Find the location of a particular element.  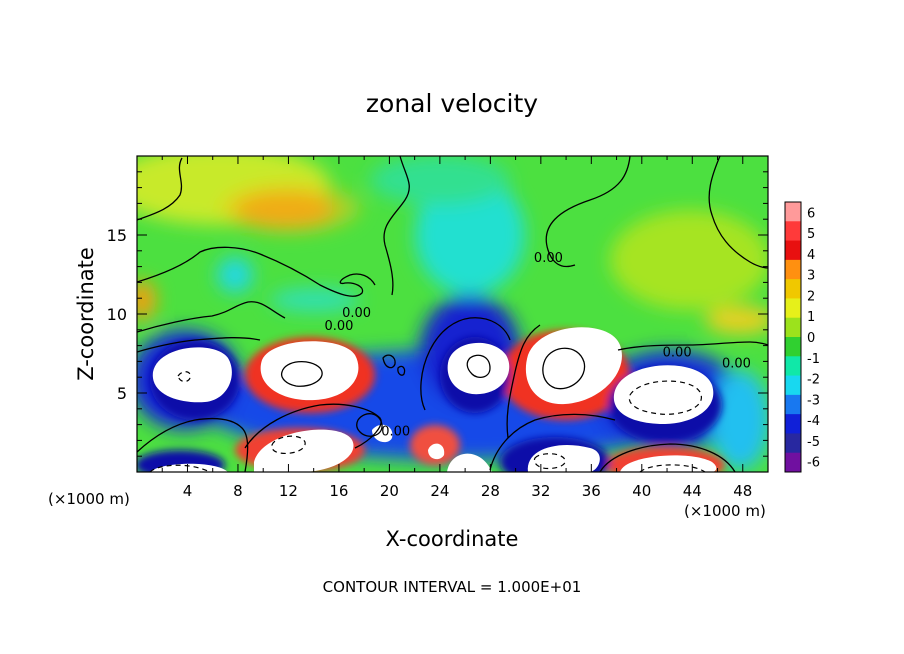

region-center-teal is located at coordinates (440, 180).